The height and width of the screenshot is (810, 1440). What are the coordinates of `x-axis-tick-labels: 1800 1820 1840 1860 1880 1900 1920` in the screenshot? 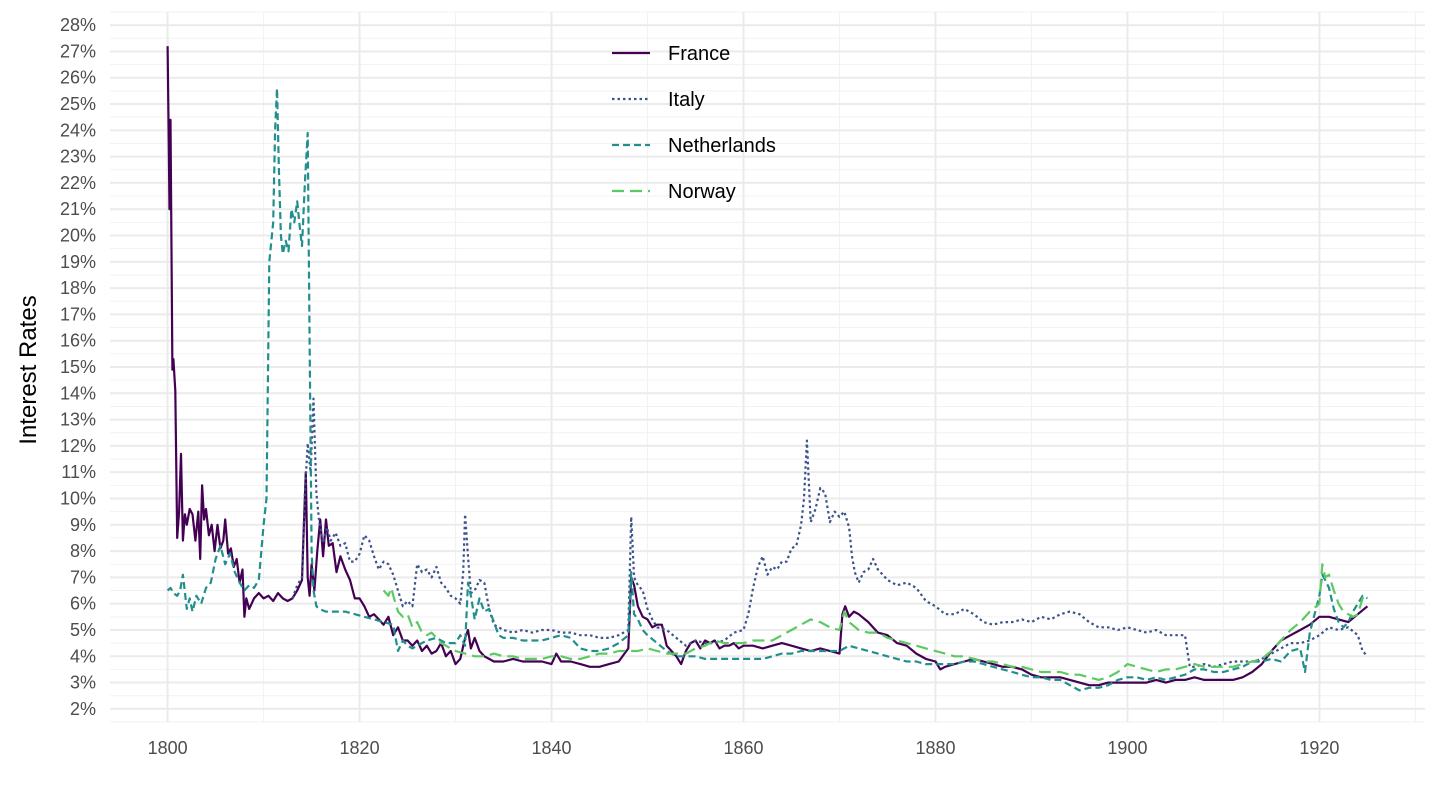 It's located at (744, 748).